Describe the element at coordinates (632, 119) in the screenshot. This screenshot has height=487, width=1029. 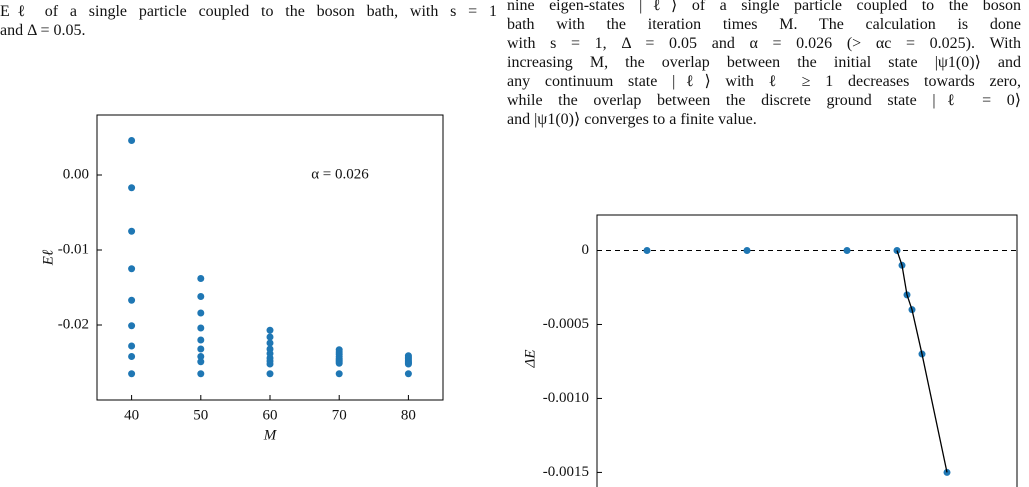
I see `text-line: and |ψ1(0)⟩ converges to a finite value.` at that location.